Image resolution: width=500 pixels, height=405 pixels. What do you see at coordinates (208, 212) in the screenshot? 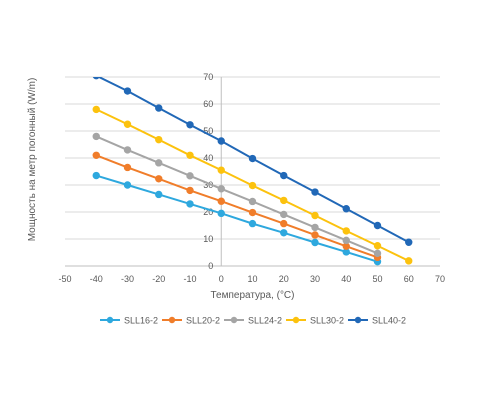
I see `y-tick-label: 20` at bounding box center [208, 212].